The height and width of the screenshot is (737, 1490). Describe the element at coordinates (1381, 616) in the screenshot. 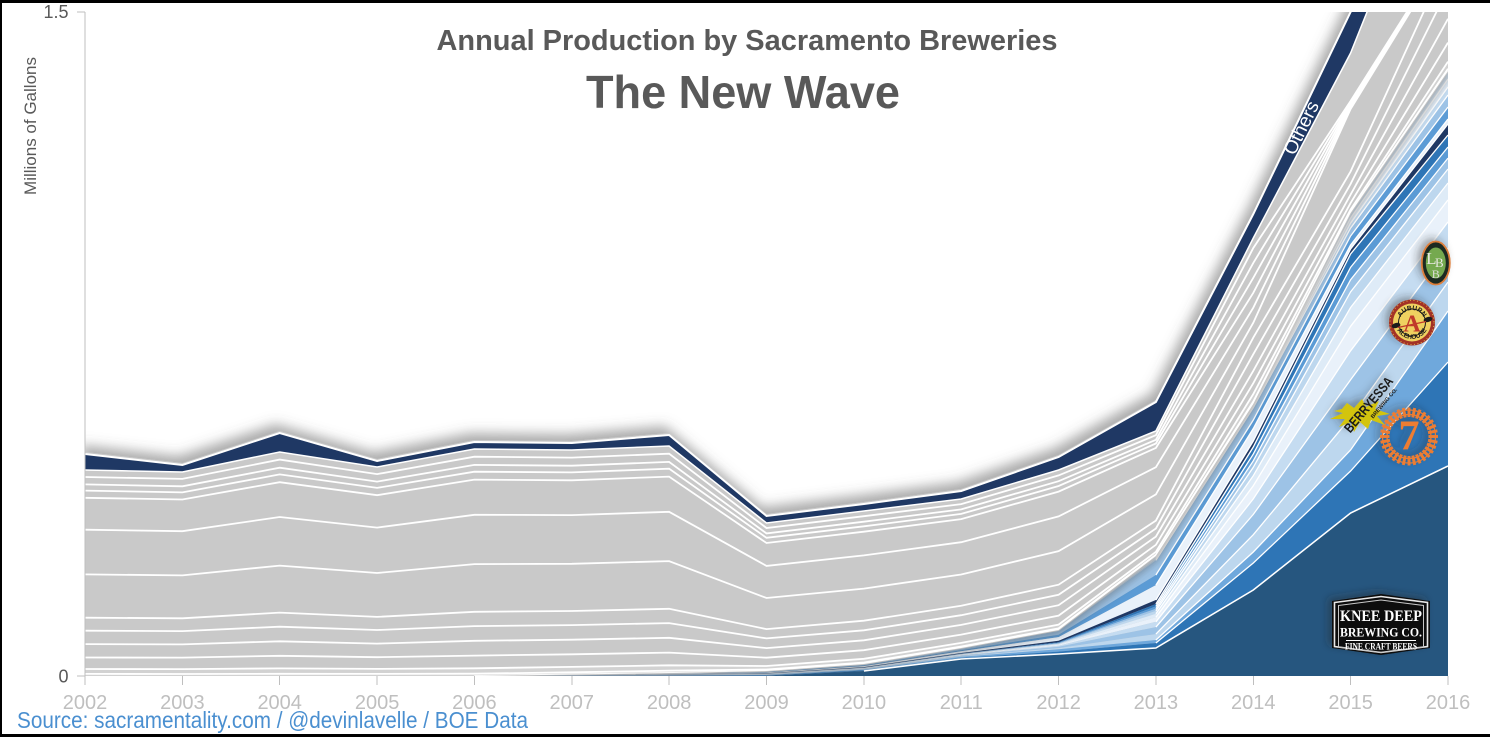

I see `svg-text: KNEE DEEP` at that location.